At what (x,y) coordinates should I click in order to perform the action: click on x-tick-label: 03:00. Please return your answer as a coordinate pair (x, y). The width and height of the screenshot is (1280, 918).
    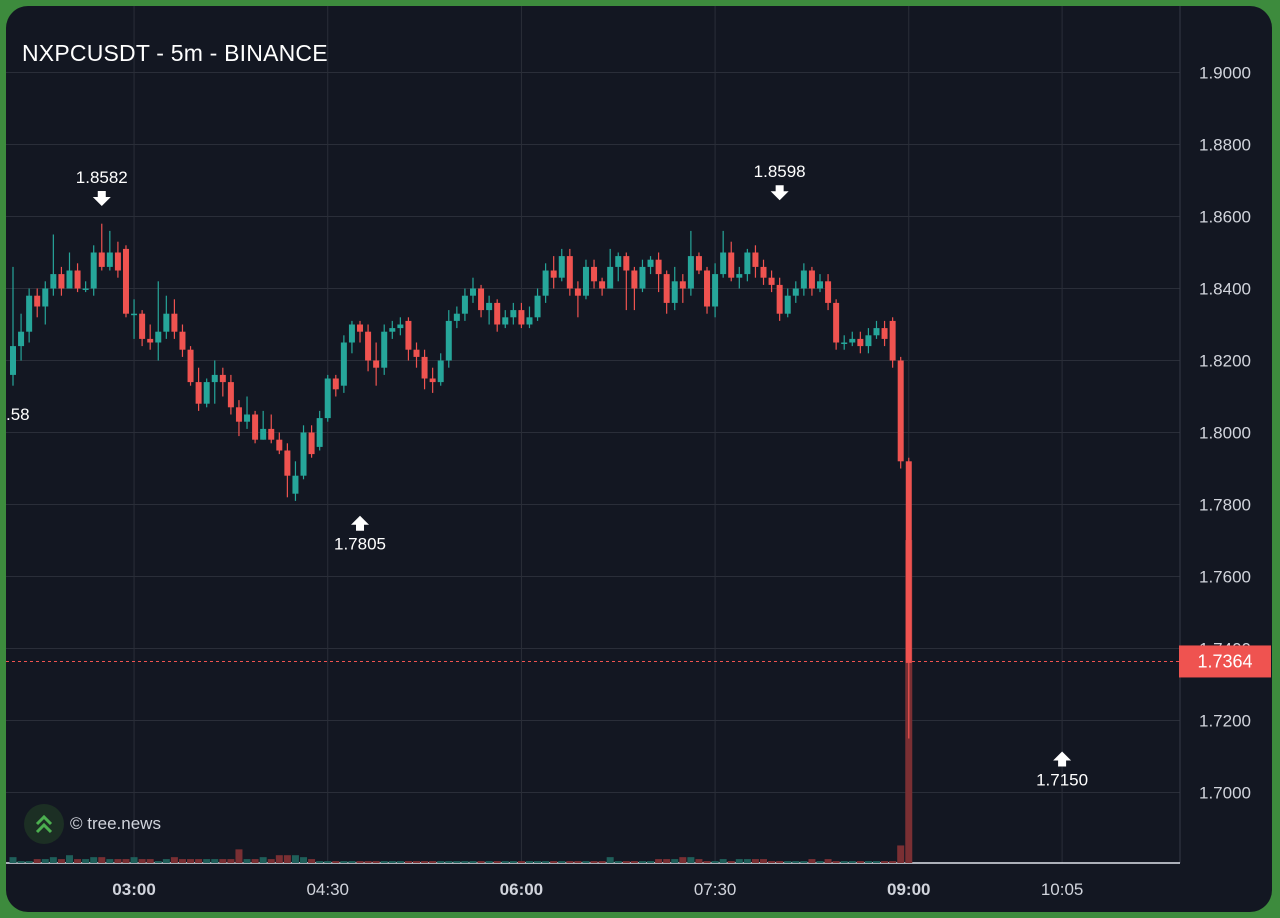
    Looking at the image, I should click on (133, 889).